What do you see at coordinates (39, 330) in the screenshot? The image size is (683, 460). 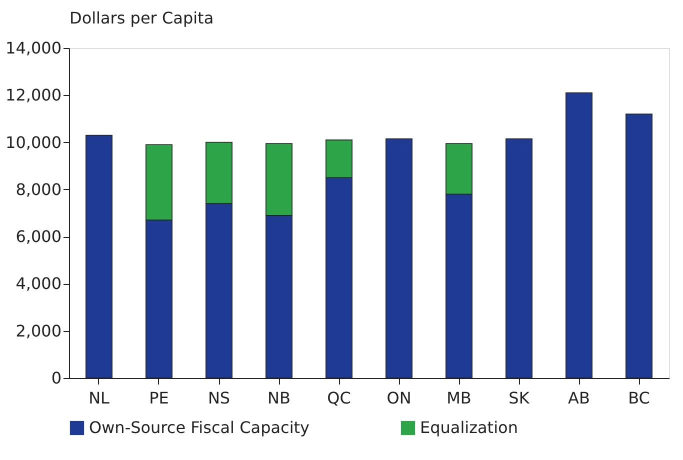 I see `y-tick-label: 2,000` at bounding box center [39, 330].